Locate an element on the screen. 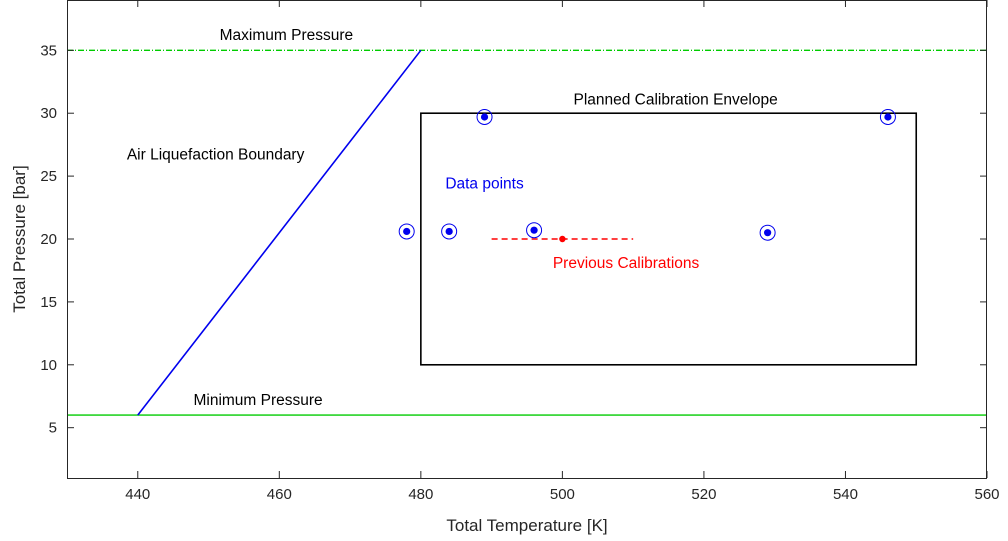 The height and width of the screenshot is (541, 1008). x-tick-label: 520 is located at coordinates (703, 494).